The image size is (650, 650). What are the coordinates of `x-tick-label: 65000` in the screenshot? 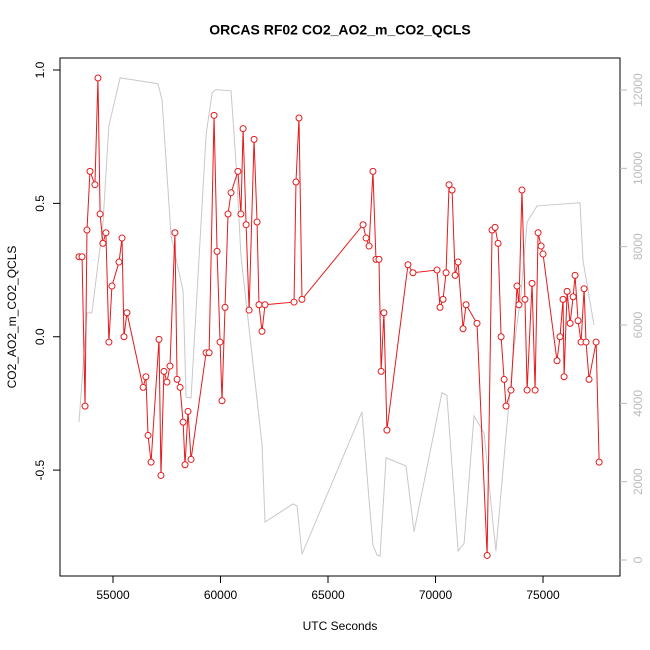 It's located at (328, 595).